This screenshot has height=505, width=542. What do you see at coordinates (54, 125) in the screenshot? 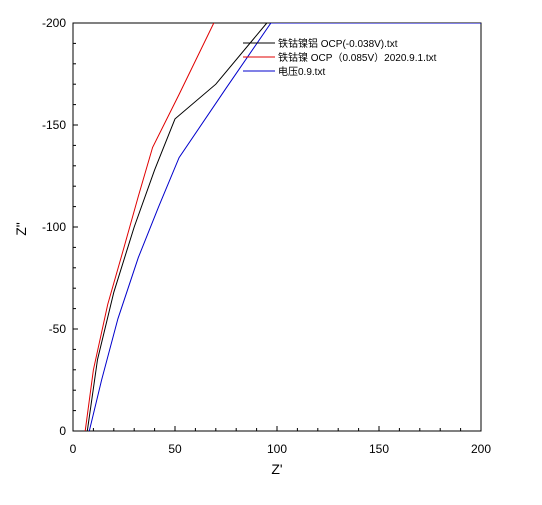
I see `y-tick-label: -150` at bounding box center [54, 125].